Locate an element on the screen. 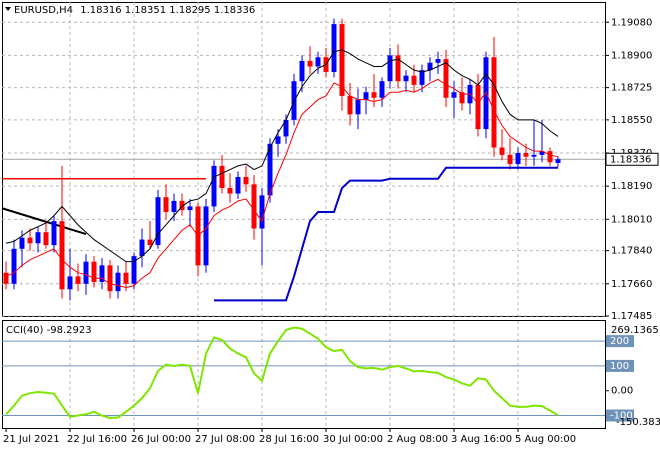 This screenshot has width=660, height=450. price-label: 1.18336 is located at coordinates (630, 159).